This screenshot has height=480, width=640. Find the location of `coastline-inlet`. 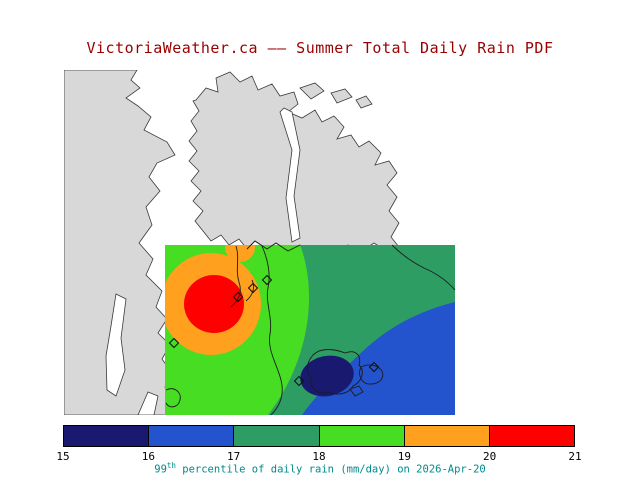

coastline-inlet is located at coordinates (235, 276).